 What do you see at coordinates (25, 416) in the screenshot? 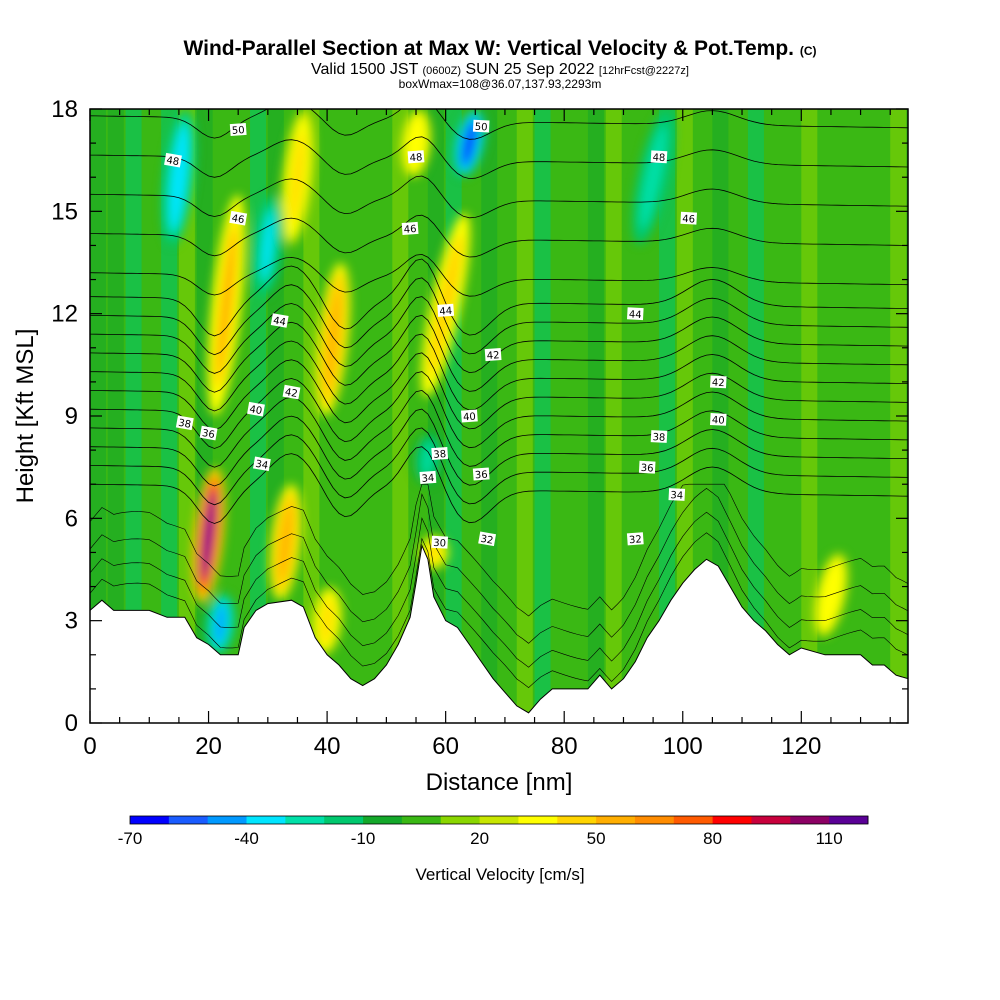
I see `y-axis-title: Height [Kft MSL]` at bounding box center [25, 416].